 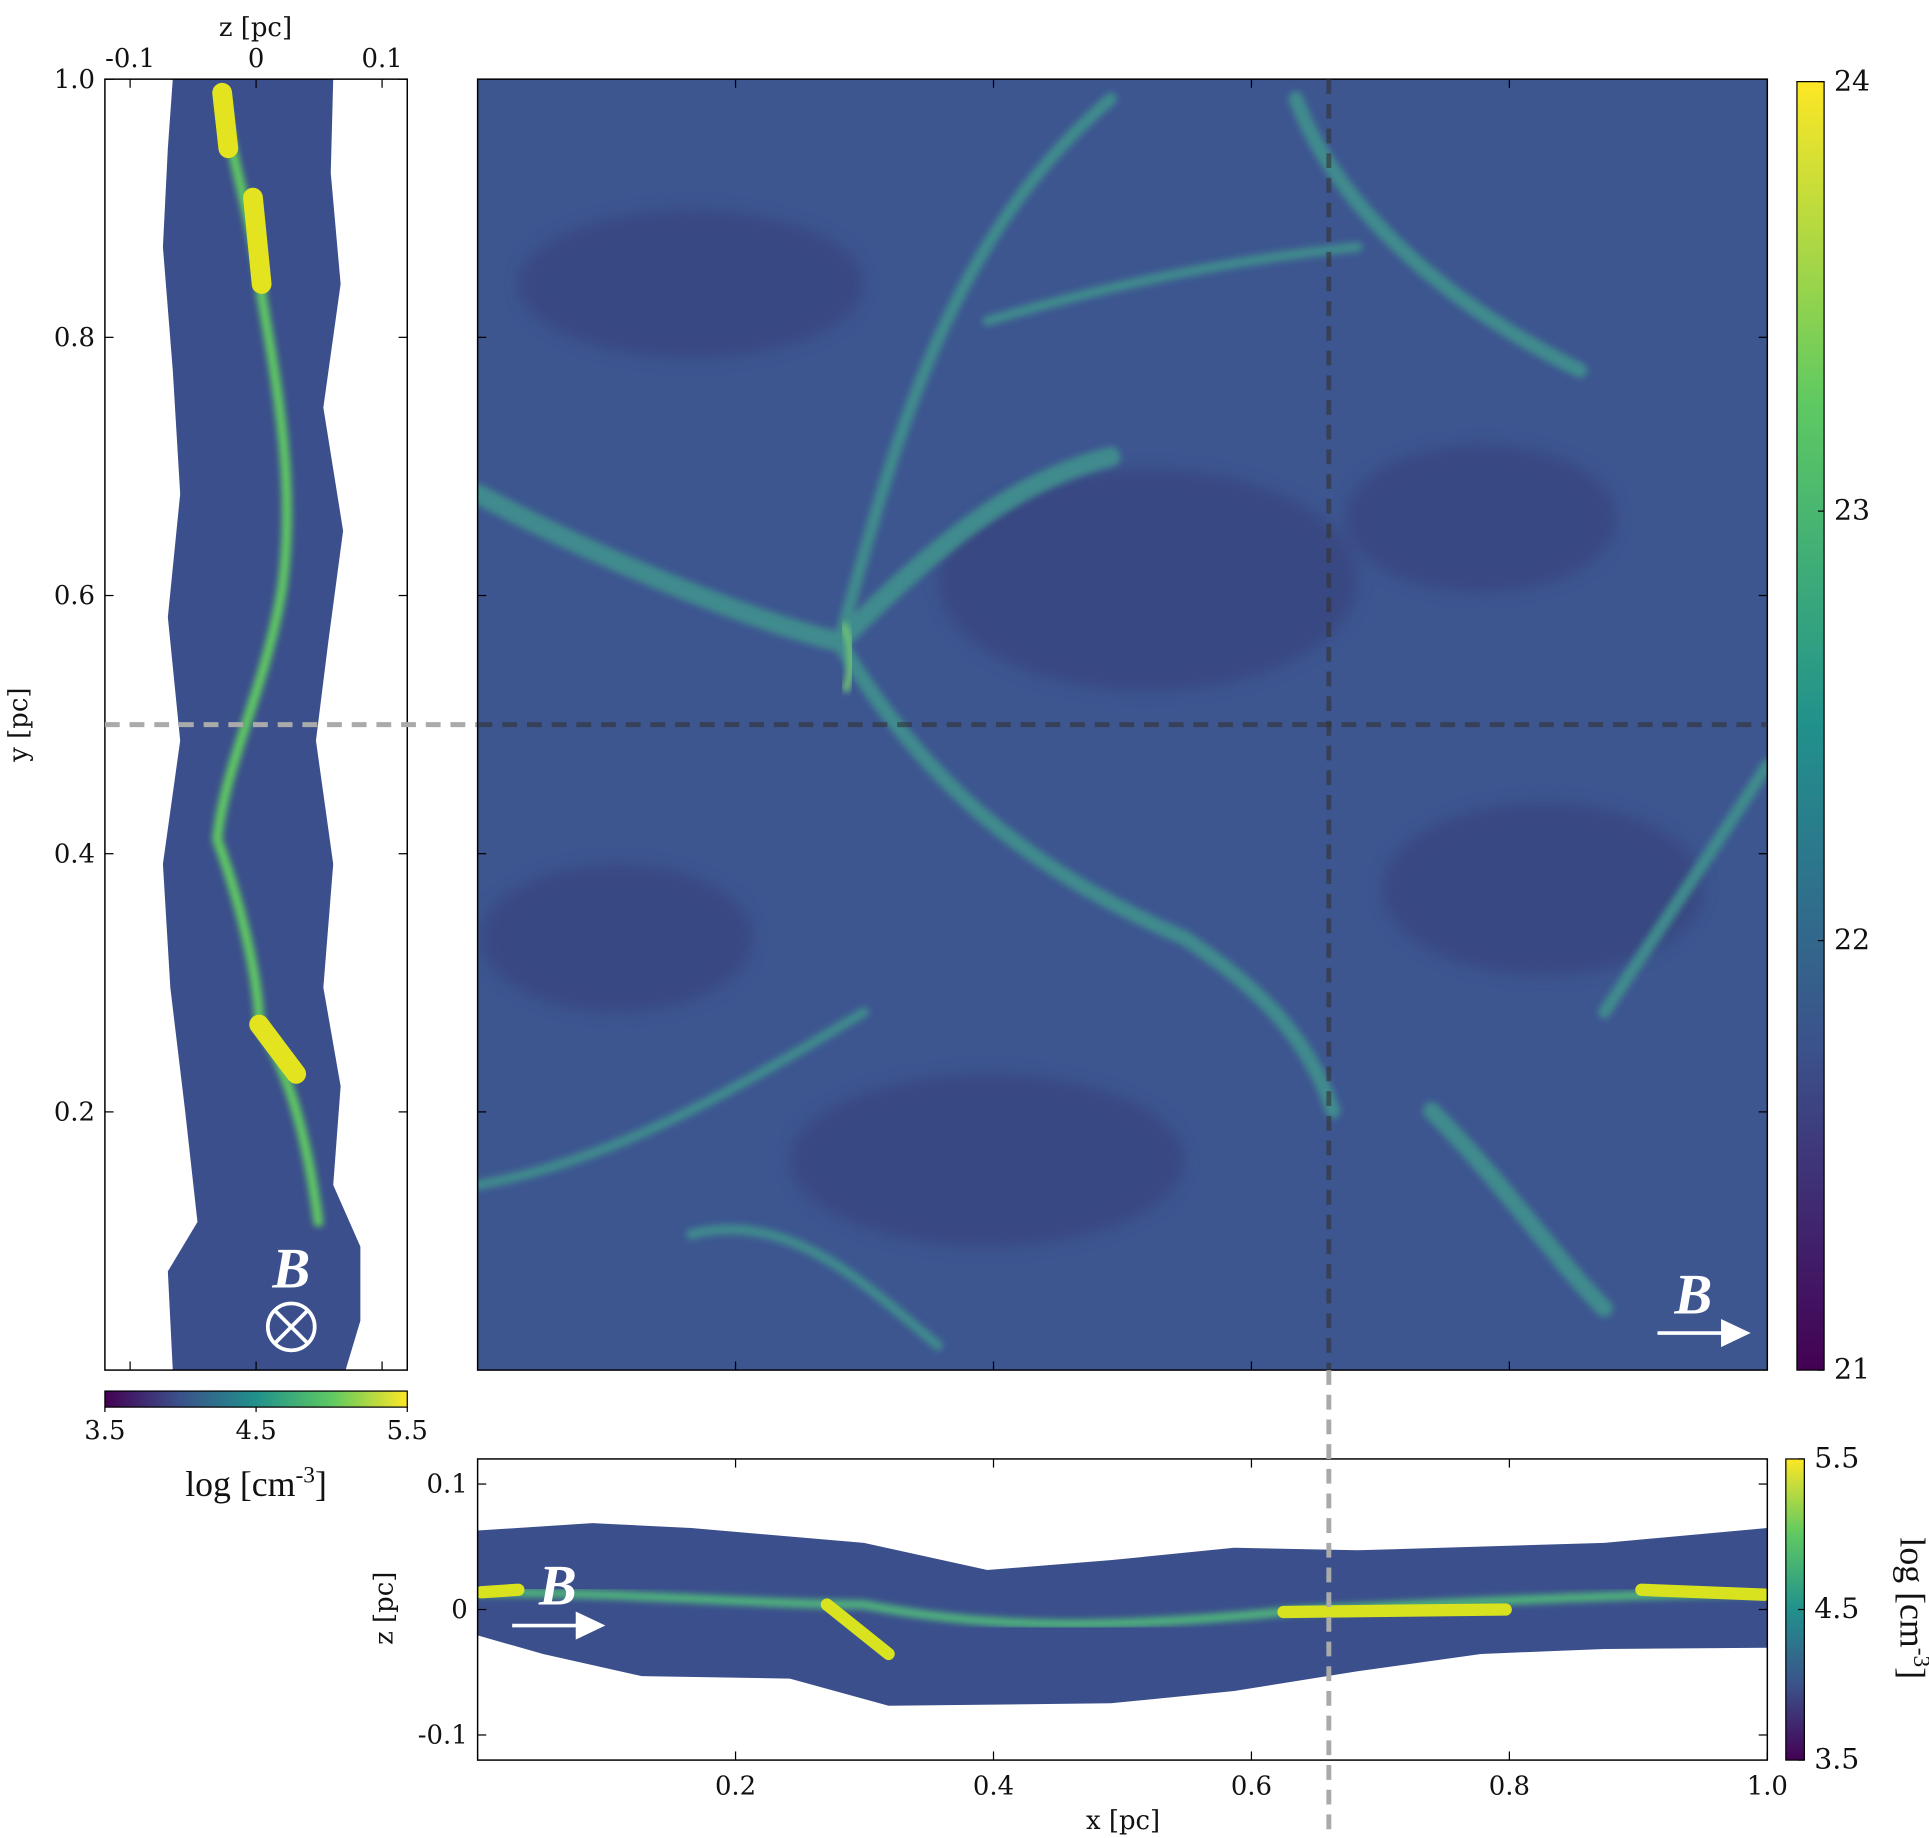 What do you see at coordinates (1852, 939) in the screenshot?
I see `colorbar-tick-label: 22` at bounding box center [1852, 939].